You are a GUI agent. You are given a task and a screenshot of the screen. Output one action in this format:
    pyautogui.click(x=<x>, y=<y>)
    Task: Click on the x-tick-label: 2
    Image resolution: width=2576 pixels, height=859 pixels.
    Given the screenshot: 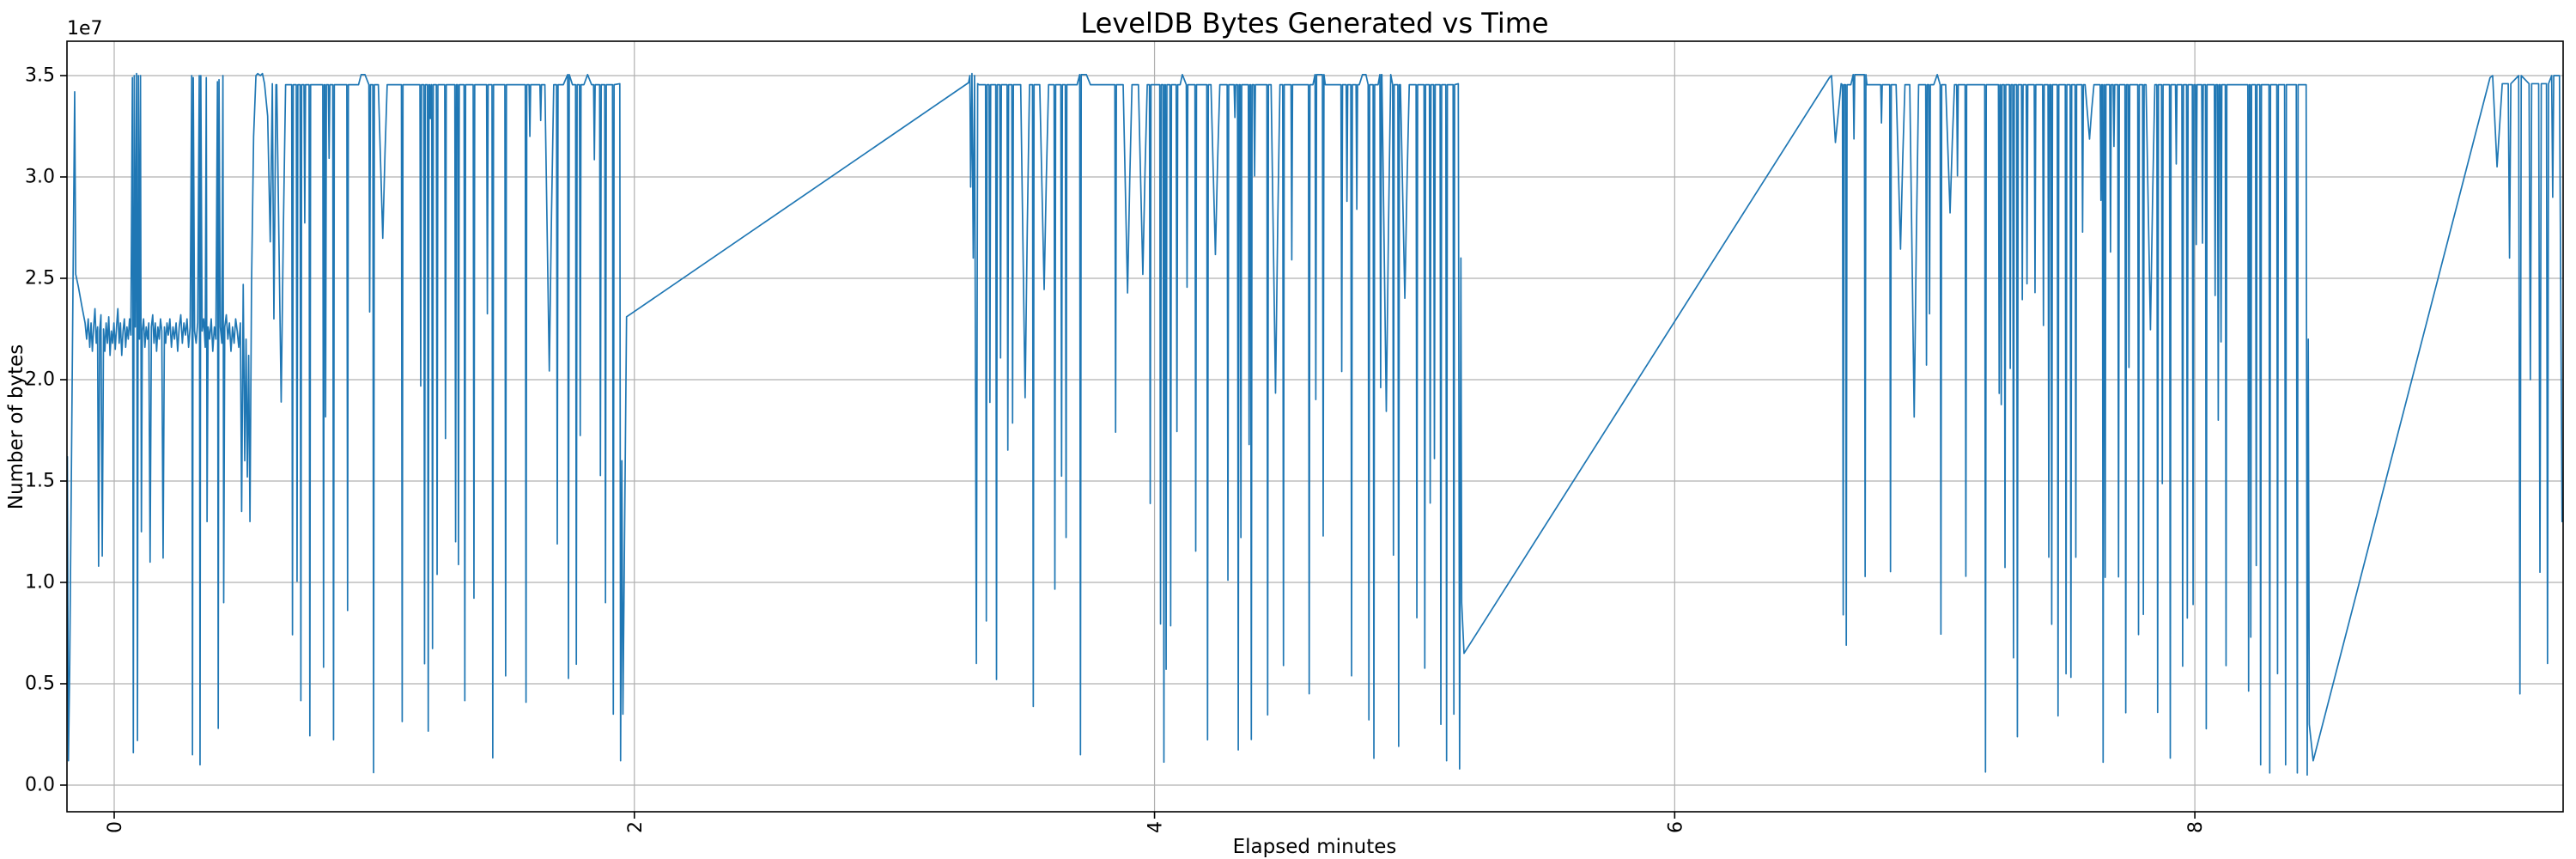 What is the action you would take?
    pyautogui.click(x=636, y=827)
    